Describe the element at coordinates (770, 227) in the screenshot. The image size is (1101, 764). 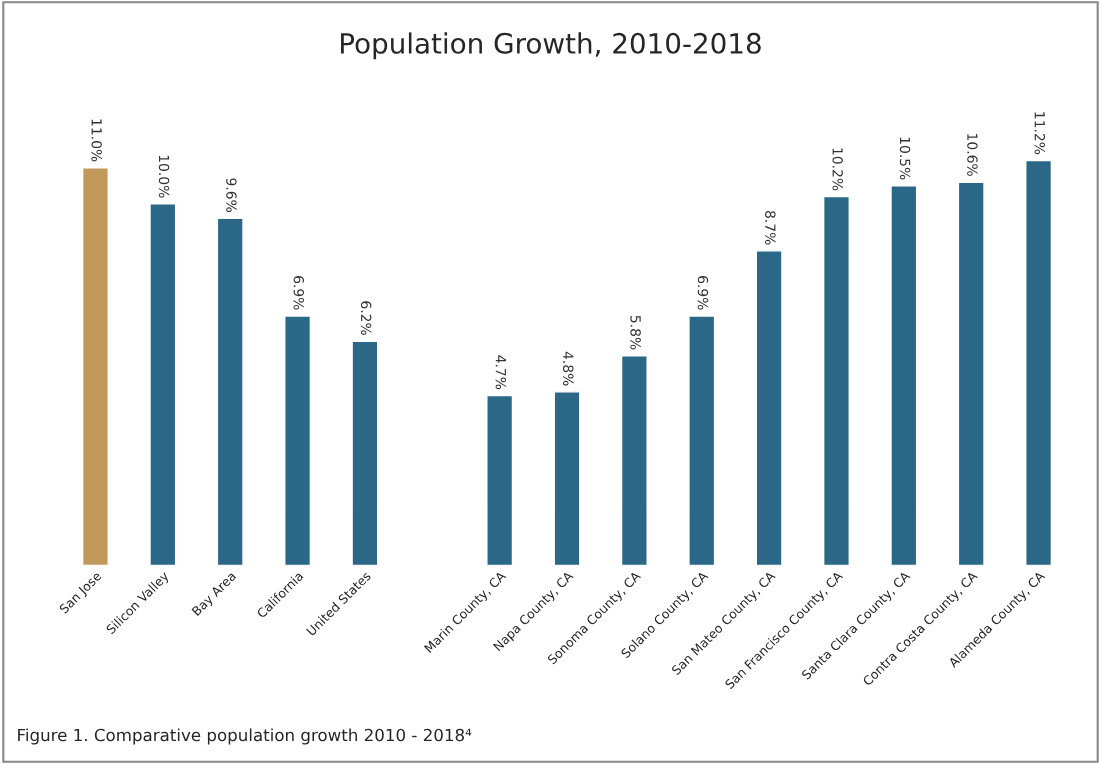
I see `data-label: 8.7%` at that location.